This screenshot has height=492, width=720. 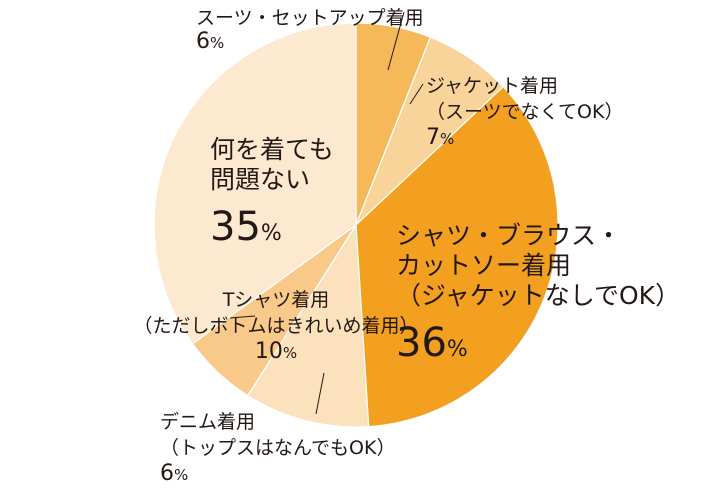 I want to click on slice-label-line: （ジャケットなしでOK）, so click(x=538, y=295).